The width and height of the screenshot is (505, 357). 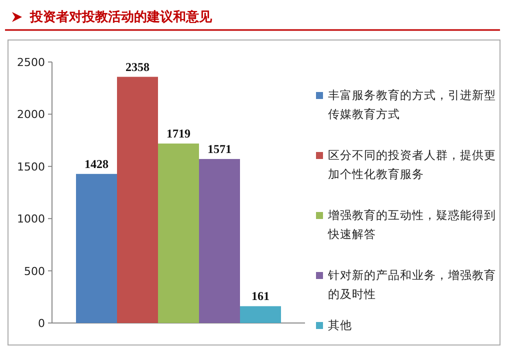 What do you see at coordinates (412, 165) in the screenshot?
I see `legend-label: 区分不同的投资者人群，提供更加个性化教育服务` at bounding box center [412, 165].